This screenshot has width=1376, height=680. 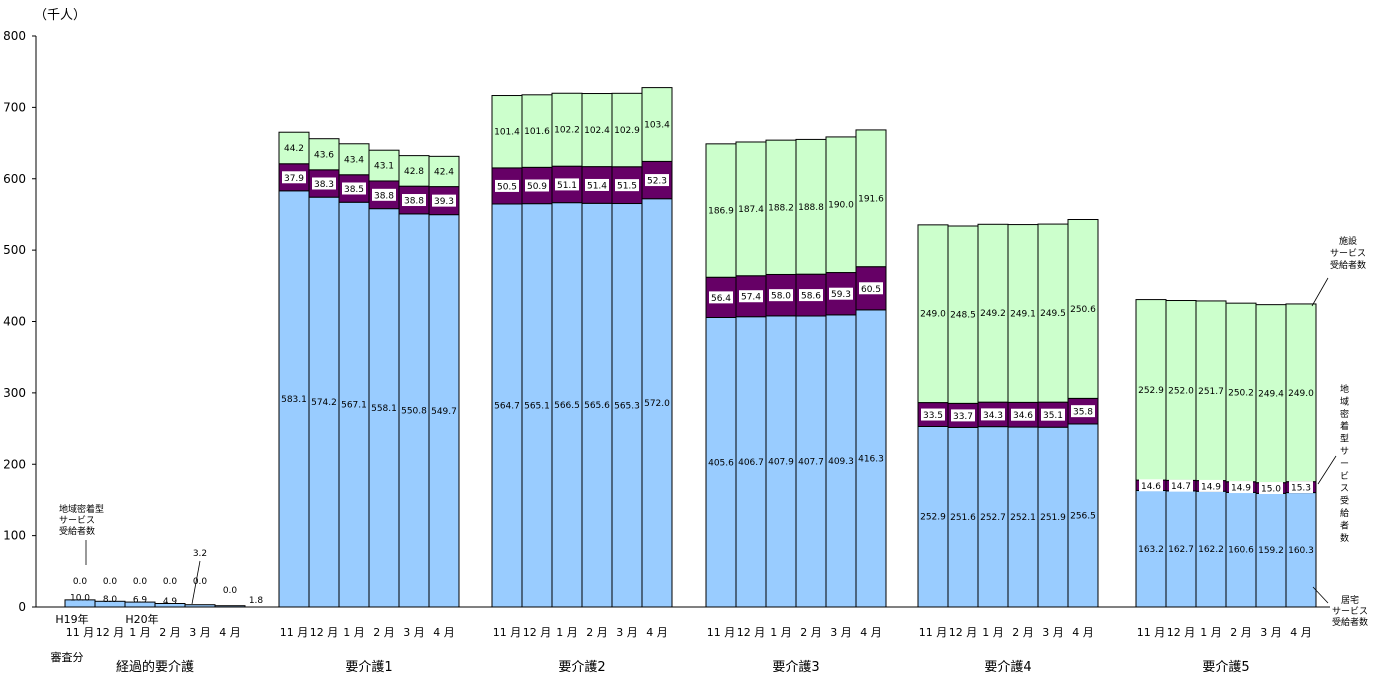 What do you see at coordinates (1023, 314) in the screenshot?
I see `label-facility-service: 249.1` at bounding box center [1023, 314].